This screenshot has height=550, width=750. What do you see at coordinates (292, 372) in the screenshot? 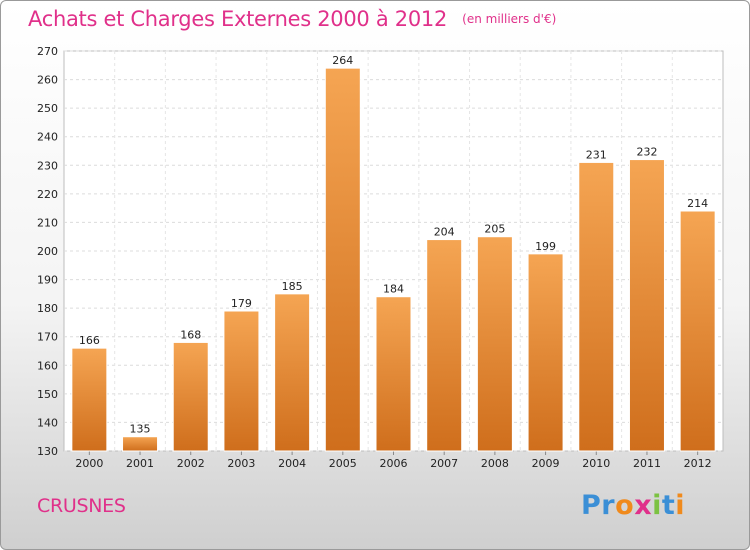
I see `bar-2004` at bounding box center [292, 372].